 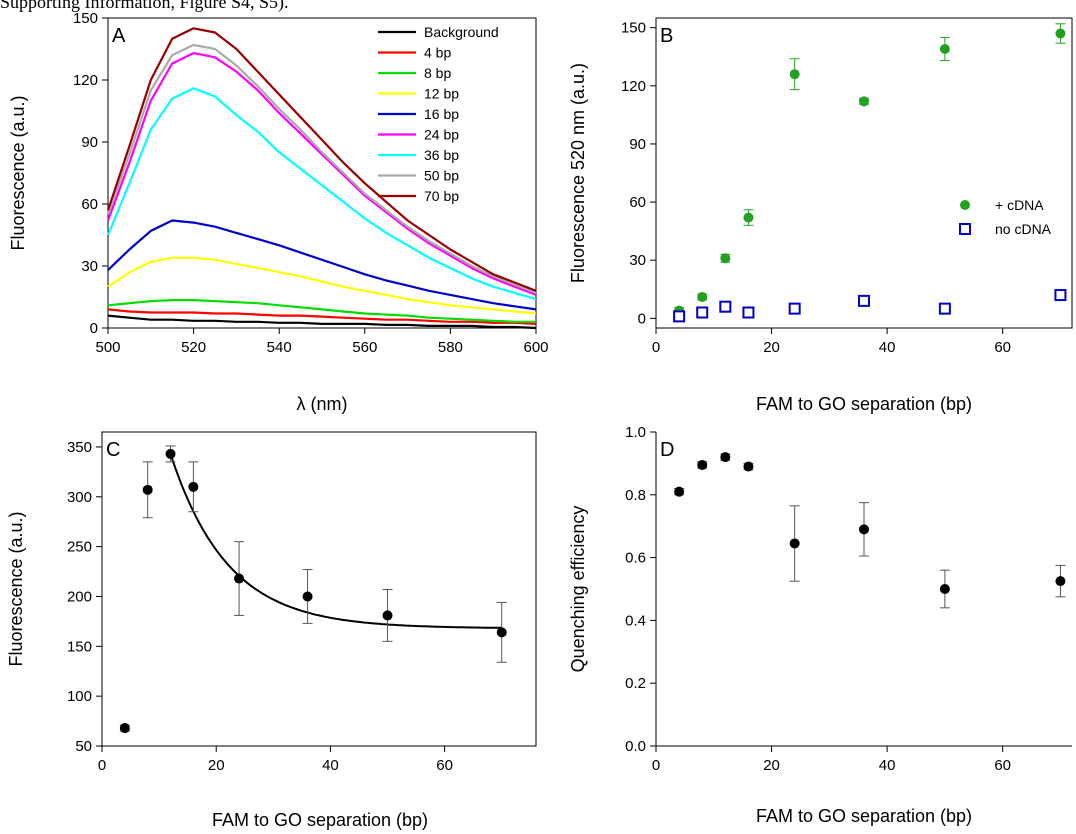 I want to click on x-tick-label: 600, so click(x=535, y=347).